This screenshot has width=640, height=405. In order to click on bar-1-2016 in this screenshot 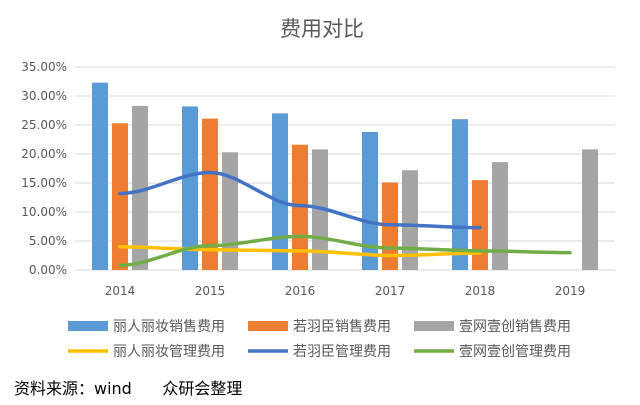, I will do `click(280, 192)`.